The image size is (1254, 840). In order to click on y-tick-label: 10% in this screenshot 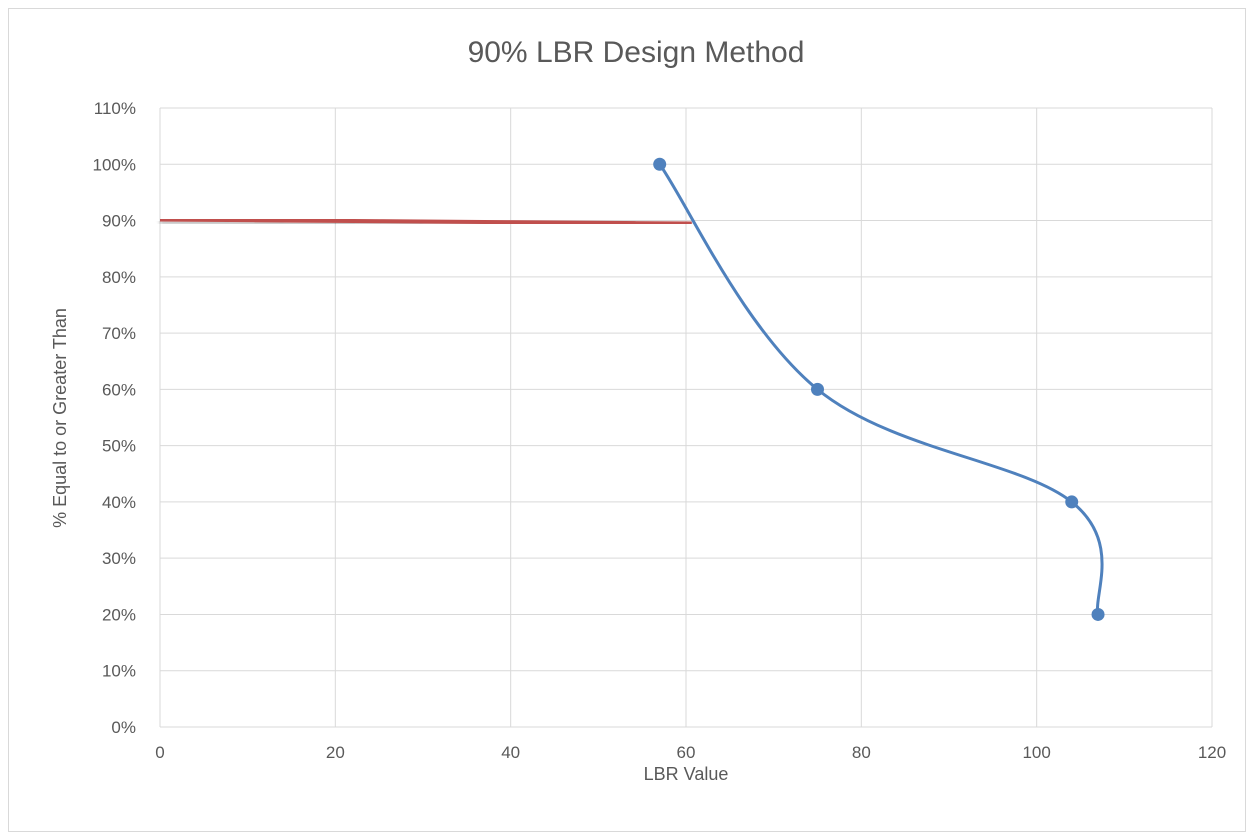, I will do `click(119, 671)`.